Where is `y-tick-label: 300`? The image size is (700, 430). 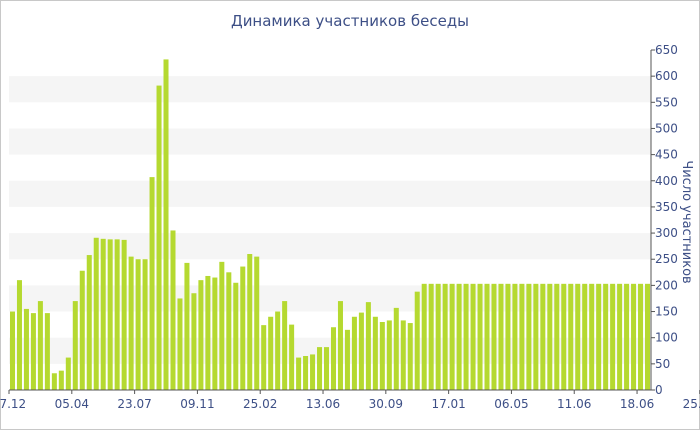 y-tick-label: 300 is located at coordinates (666, 233).